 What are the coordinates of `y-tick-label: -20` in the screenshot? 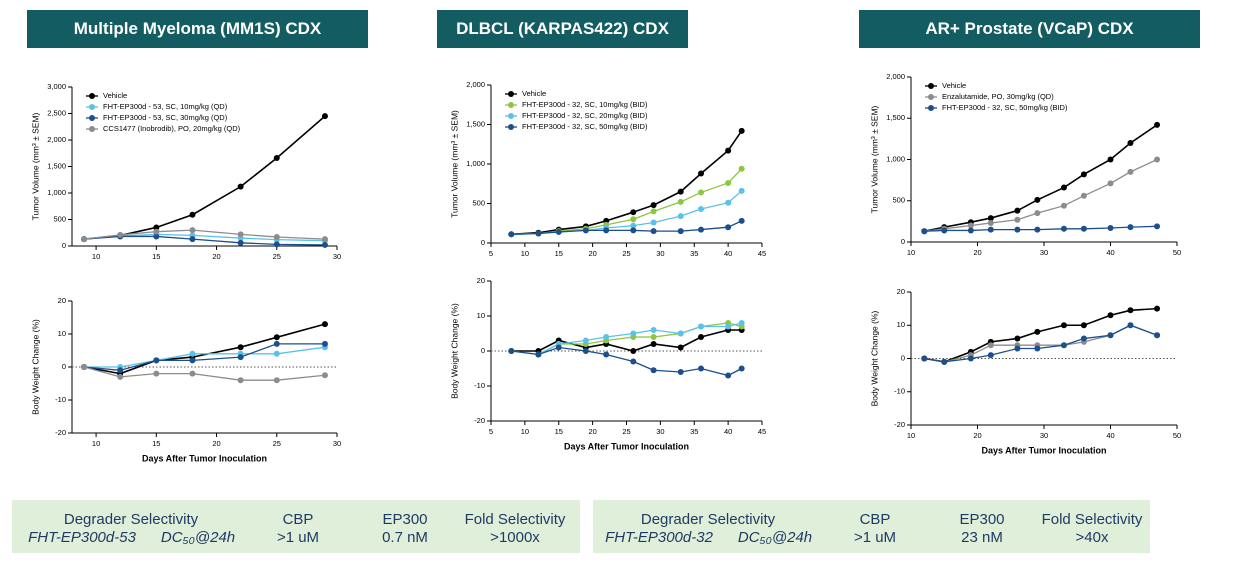 It's located at (60, 432).